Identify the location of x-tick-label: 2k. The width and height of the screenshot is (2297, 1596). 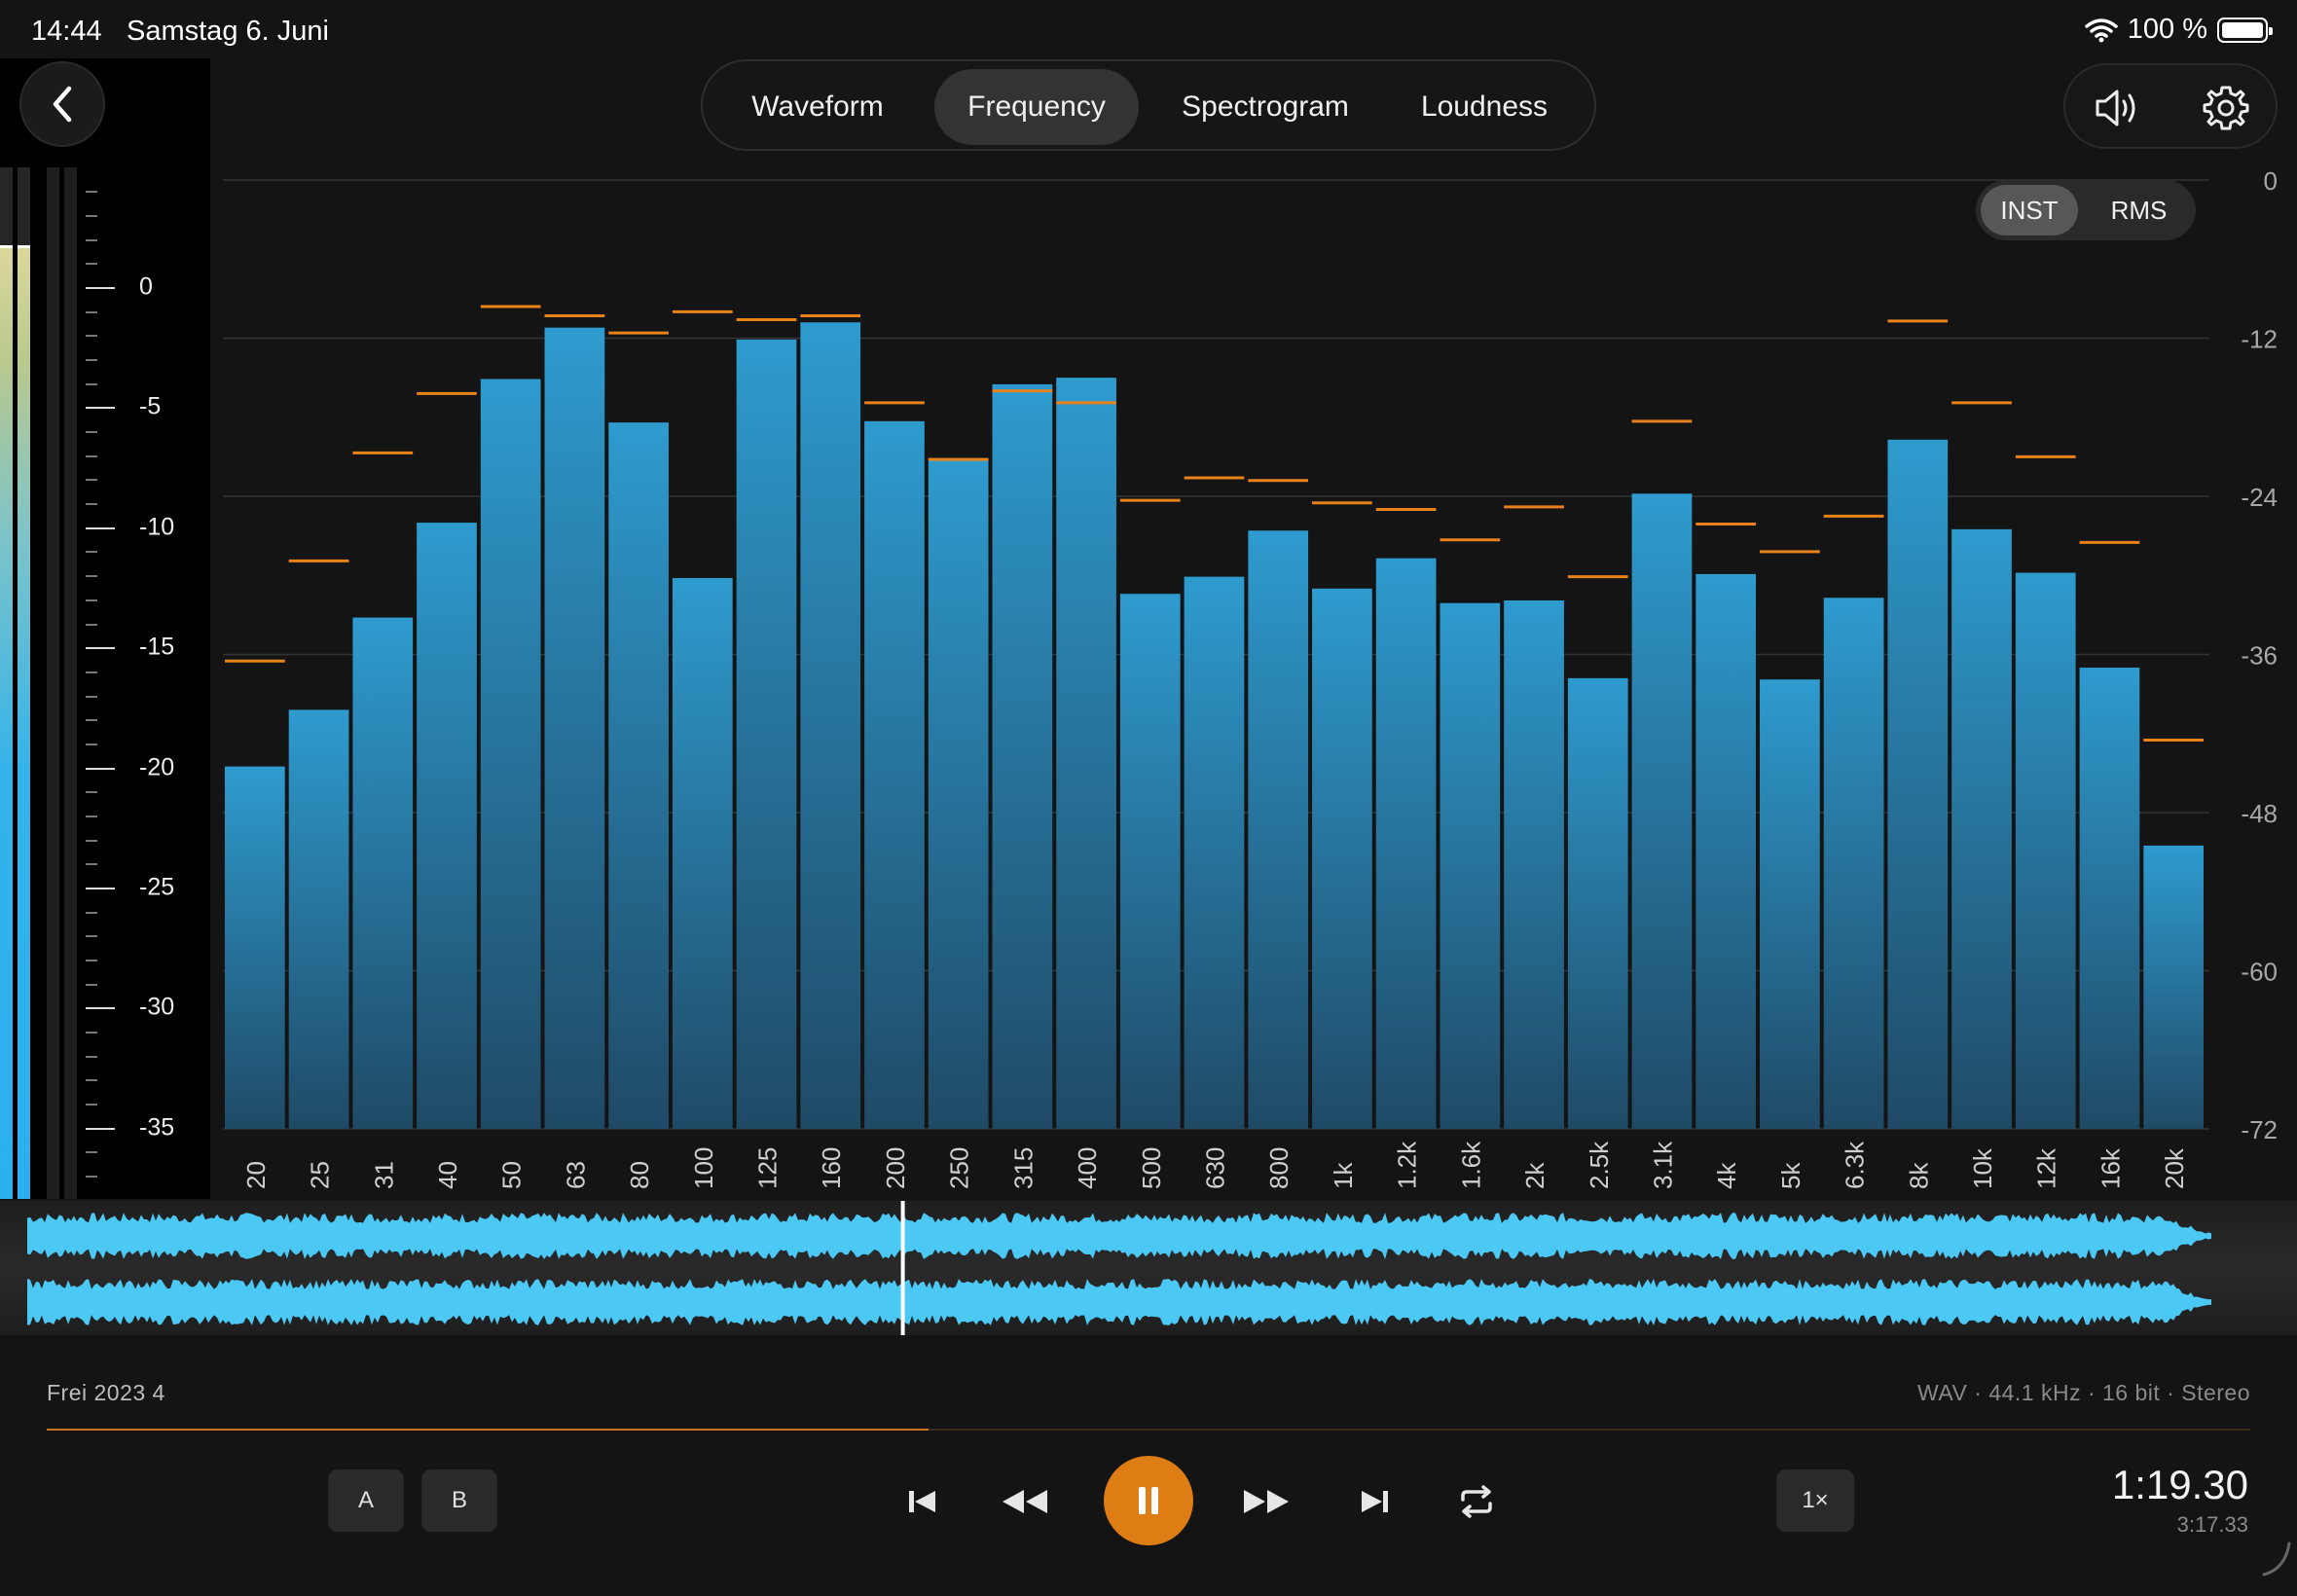
(1535, 1175).